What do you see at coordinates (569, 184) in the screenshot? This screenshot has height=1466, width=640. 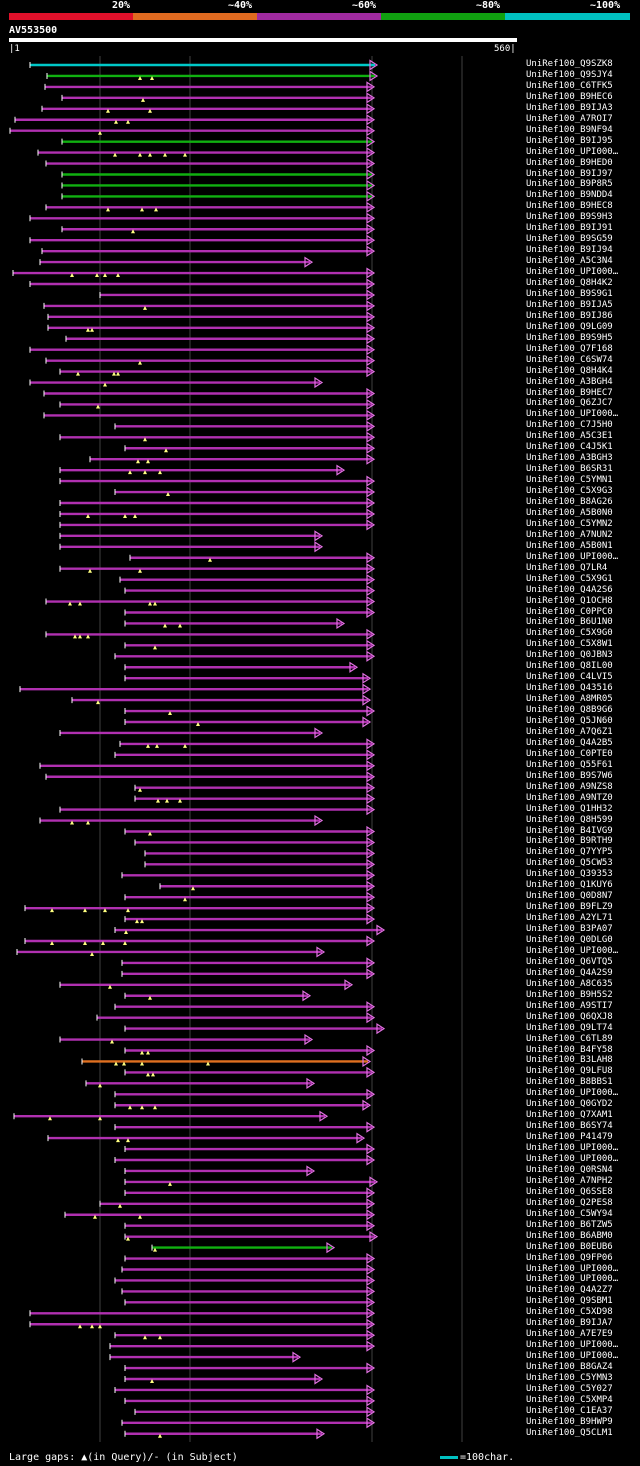 I see `hit-label: UniRef100_B9P8R5` at bounding box center [569, 184].